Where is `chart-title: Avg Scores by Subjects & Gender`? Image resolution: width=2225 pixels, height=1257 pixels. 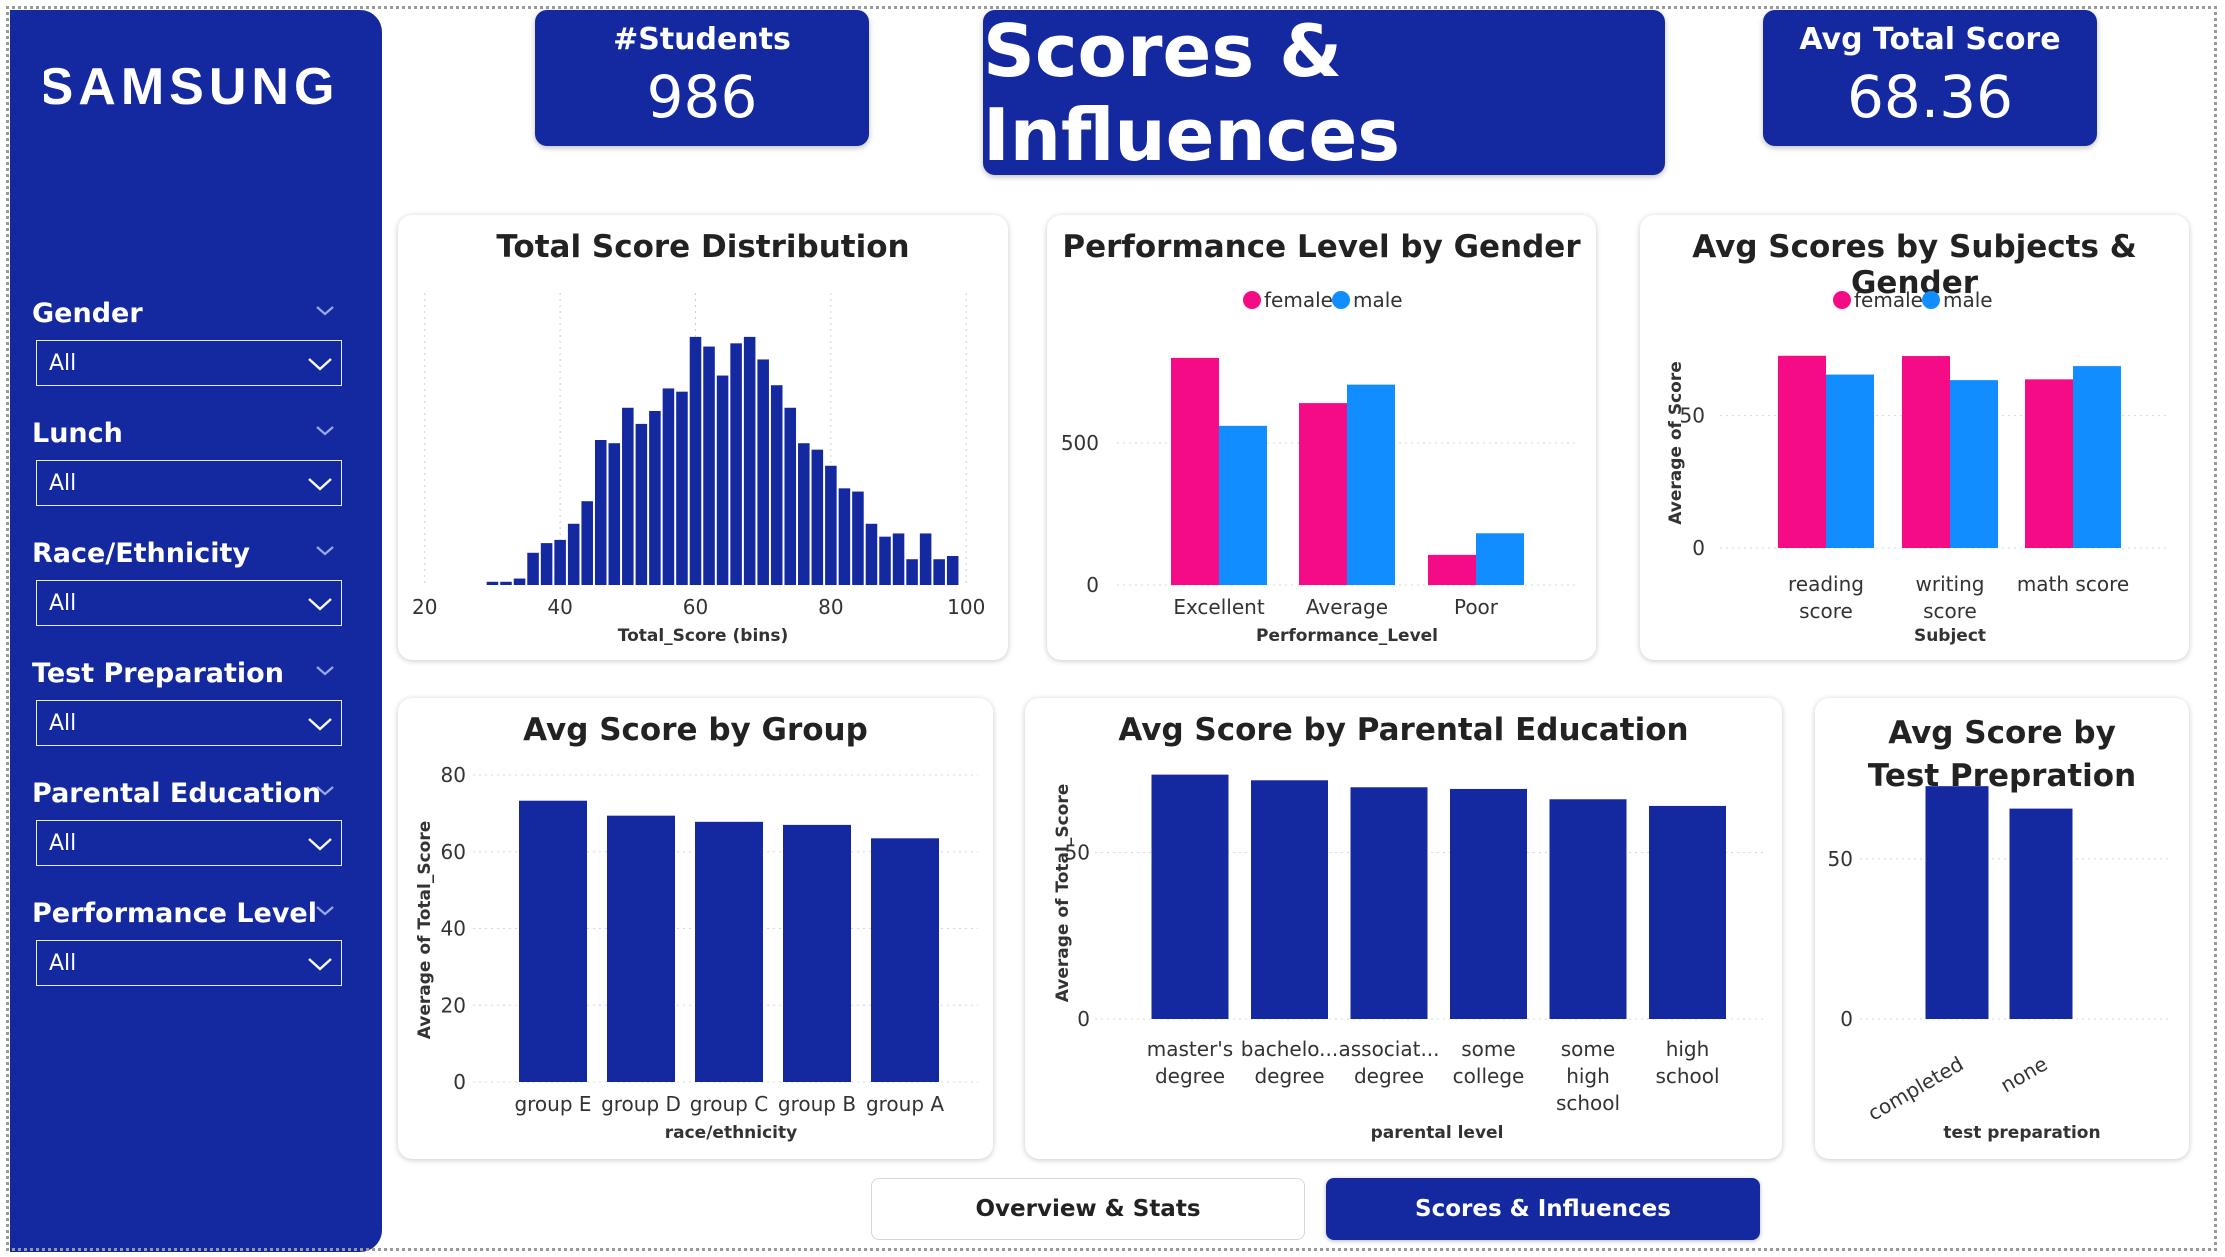 chart-title: Avg Scores by Subjects & Gender is located at coordinates (1914, 265).